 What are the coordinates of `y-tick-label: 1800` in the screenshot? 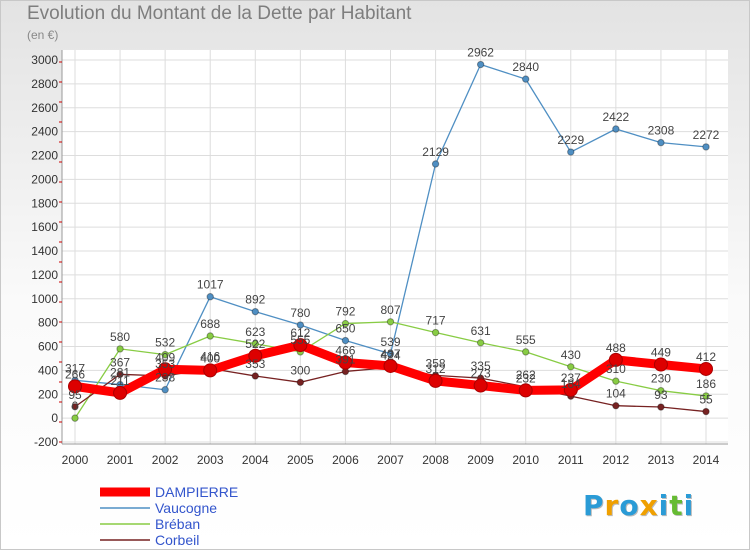 It's located at (44, 203).